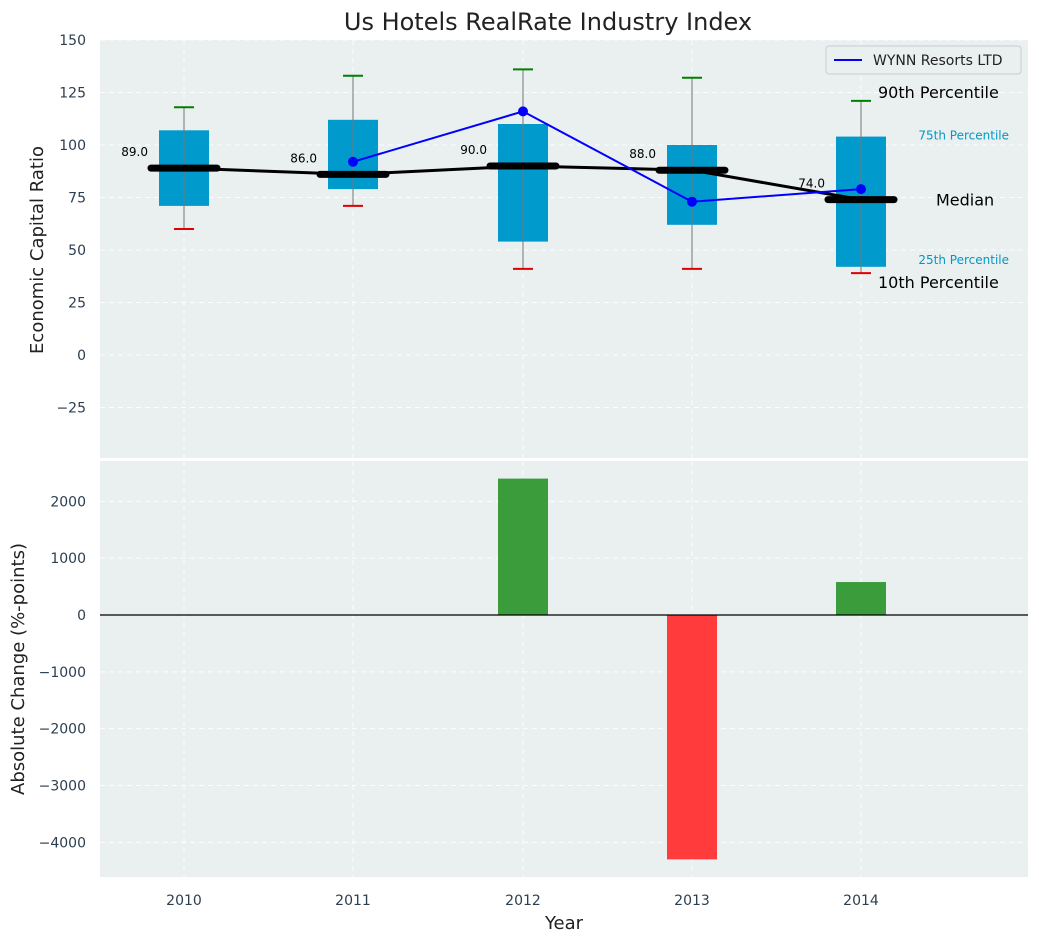 This screenshot has width=1039, height=942. Describe the element at coordinates (18, 669) in the screenshot. I see `bar-chart-y-axis-label: Absolute Change (%-points)` at that location.